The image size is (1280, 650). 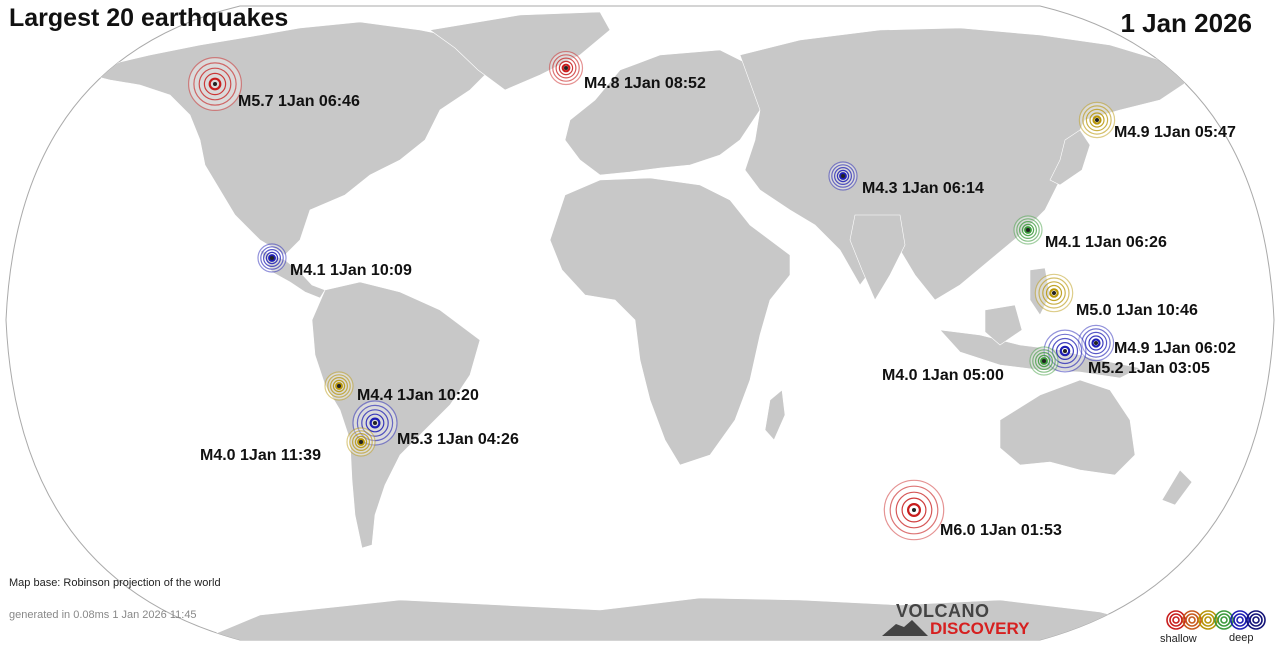 I want to click on land-antarctica, so click(x=675, y=618).